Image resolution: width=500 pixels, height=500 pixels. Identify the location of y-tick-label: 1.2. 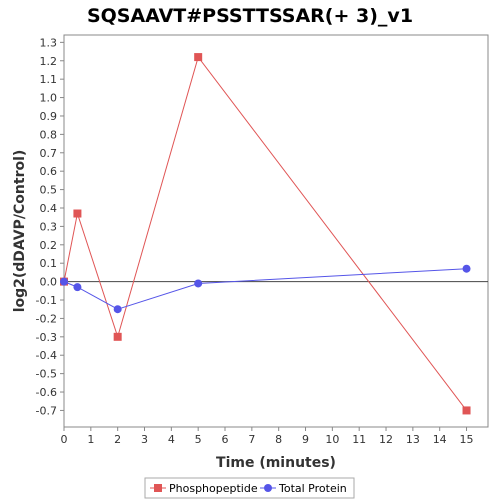
(49, 61).